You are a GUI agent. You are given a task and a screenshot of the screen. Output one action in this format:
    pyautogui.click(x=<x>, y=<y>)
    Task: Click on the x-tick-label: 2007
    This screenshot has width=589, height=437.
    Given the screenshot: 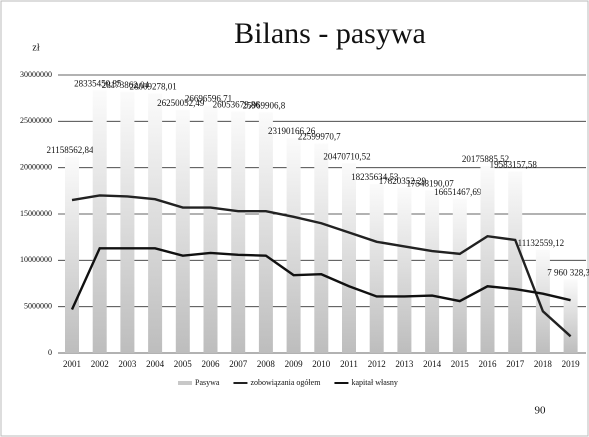 What is the action you would take?
    pyautogui.click(x=238, y=364)
    